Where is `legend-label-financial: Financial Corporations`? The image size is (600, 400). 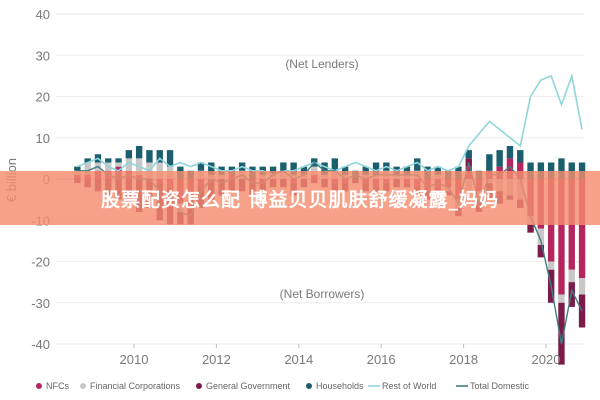
legend-label-financial: Financial Corporations is located at coordinates (135, 386).